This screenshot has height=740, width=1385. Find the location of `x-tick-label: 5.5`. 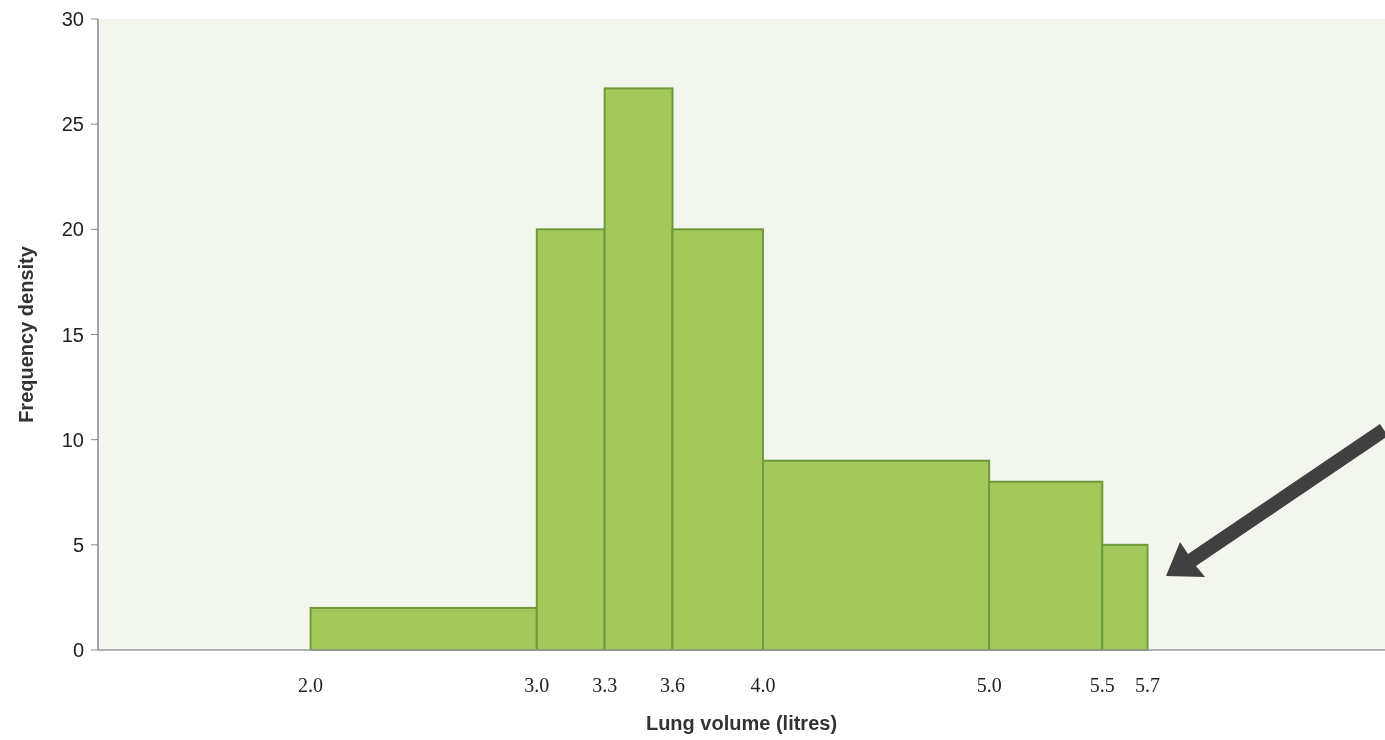

x-tick-label: 5.5 is located at coordinates (1102, 685).